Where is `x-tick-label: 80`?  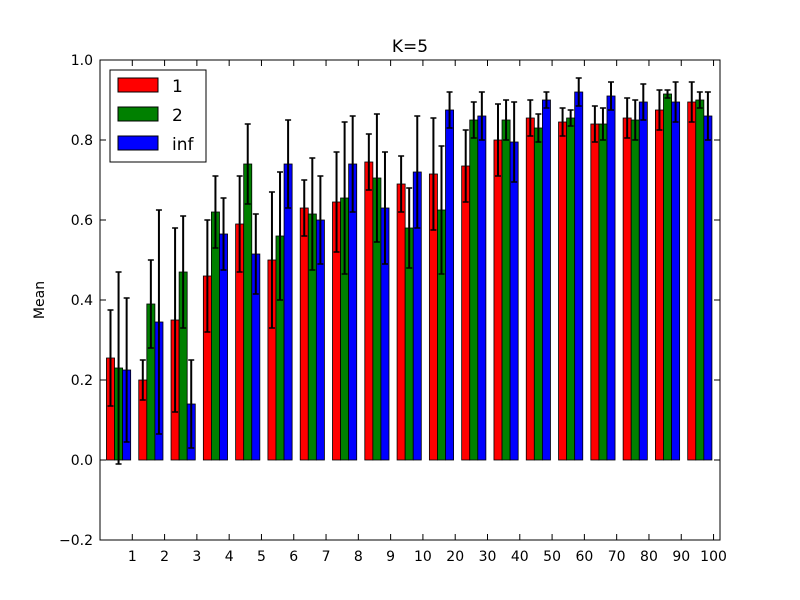
x-tick-label: 80 is located at coordinates (649, 557).